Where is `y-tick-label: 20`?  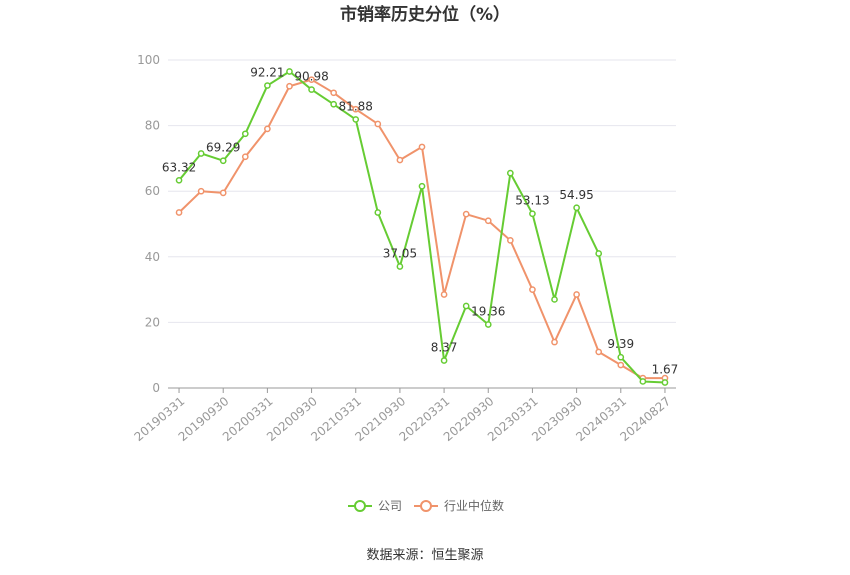 y-tick-label: 20 is located at coordinates (152, 322).